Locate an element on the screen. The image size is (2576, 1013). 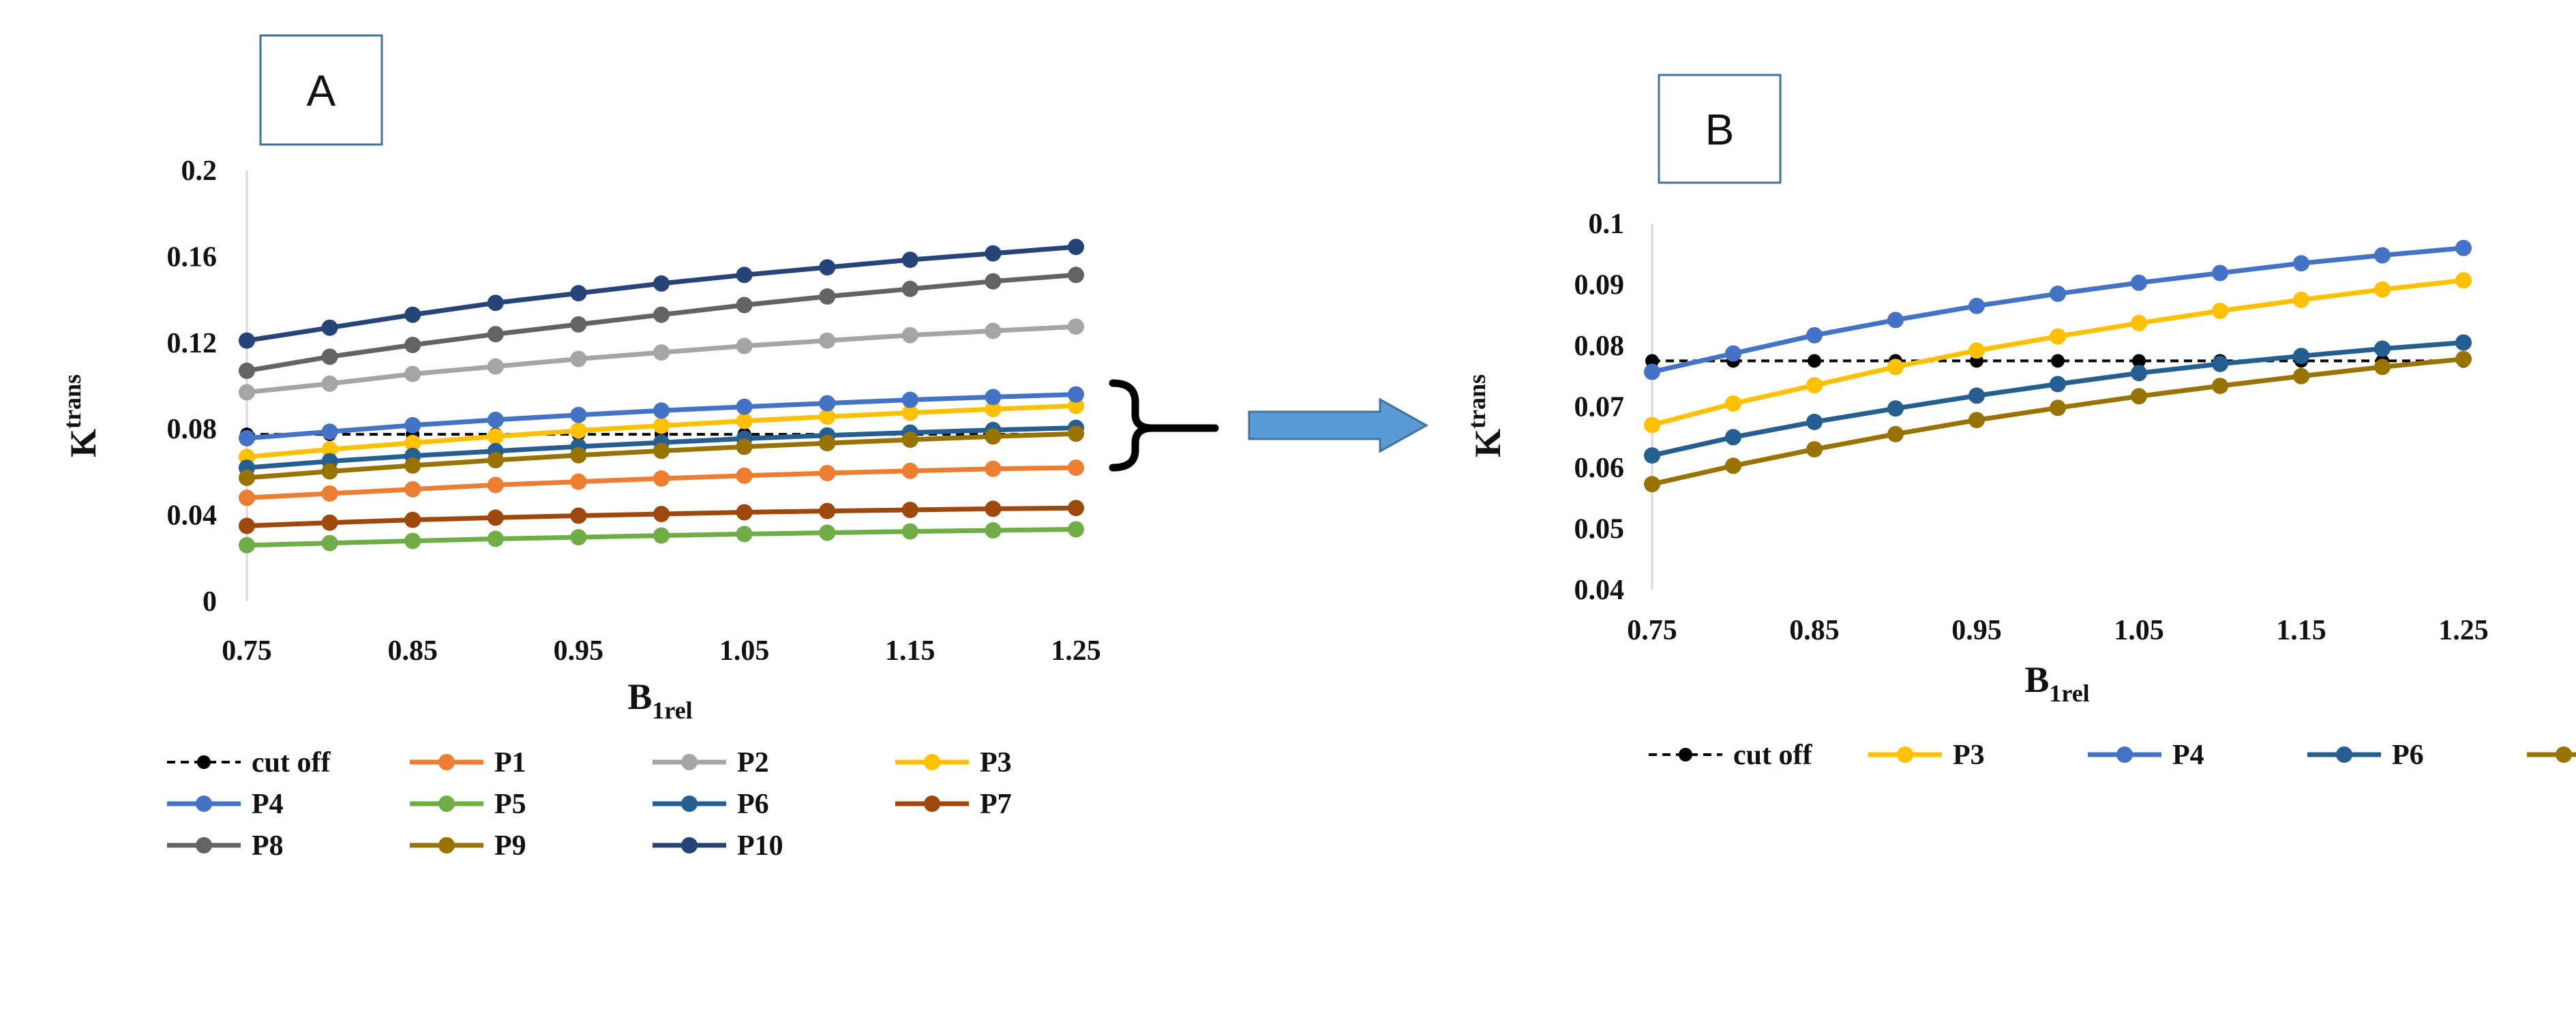
panel-a-label-box is located at coordinates (321, 90).